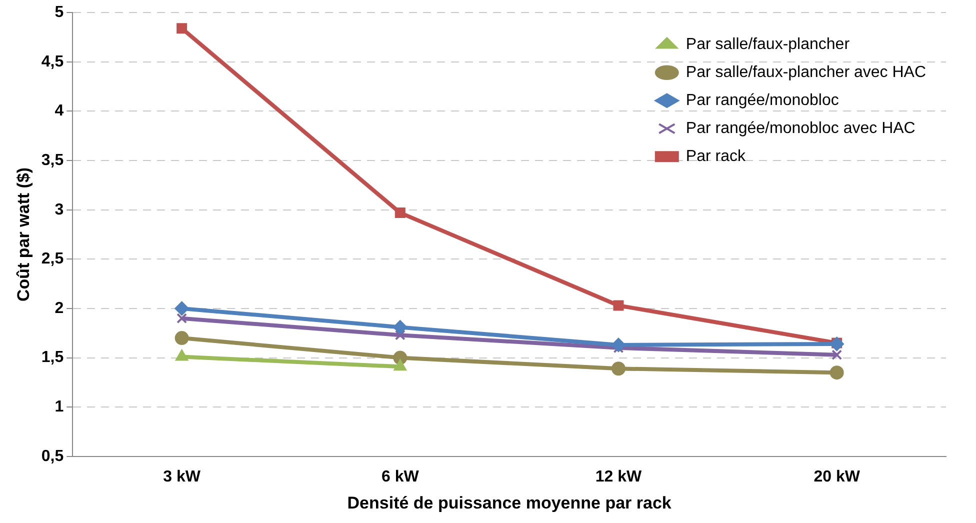  Describe the element at coordinates (182, 477) in the screenshot. I see `x-tick-label: 3 kW` at that location.